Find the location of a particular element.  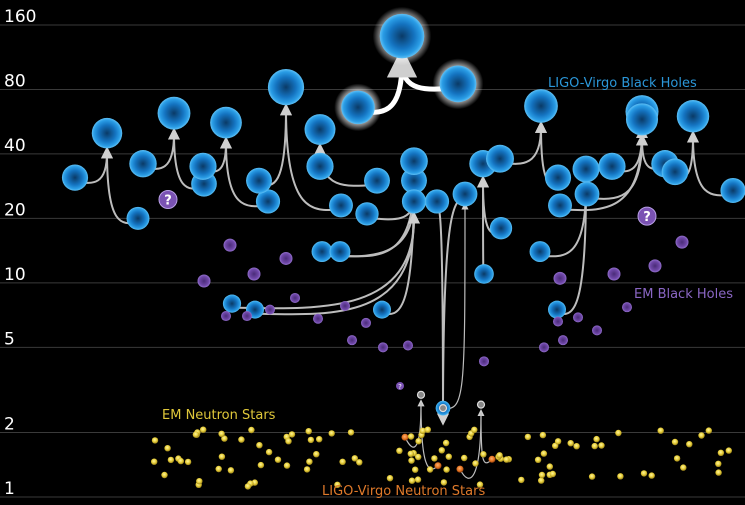

y-tick-label: 5 is located at coordinates (9, 339).